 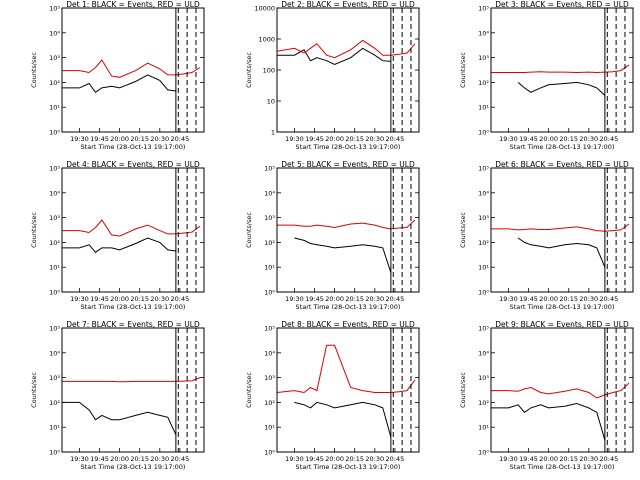 What do you see at coordinates (348, 324) in the screenshot?
I see `panel-title: Det 8: BLACK = Events, RED = ULD` at bounding box center [348, 324].